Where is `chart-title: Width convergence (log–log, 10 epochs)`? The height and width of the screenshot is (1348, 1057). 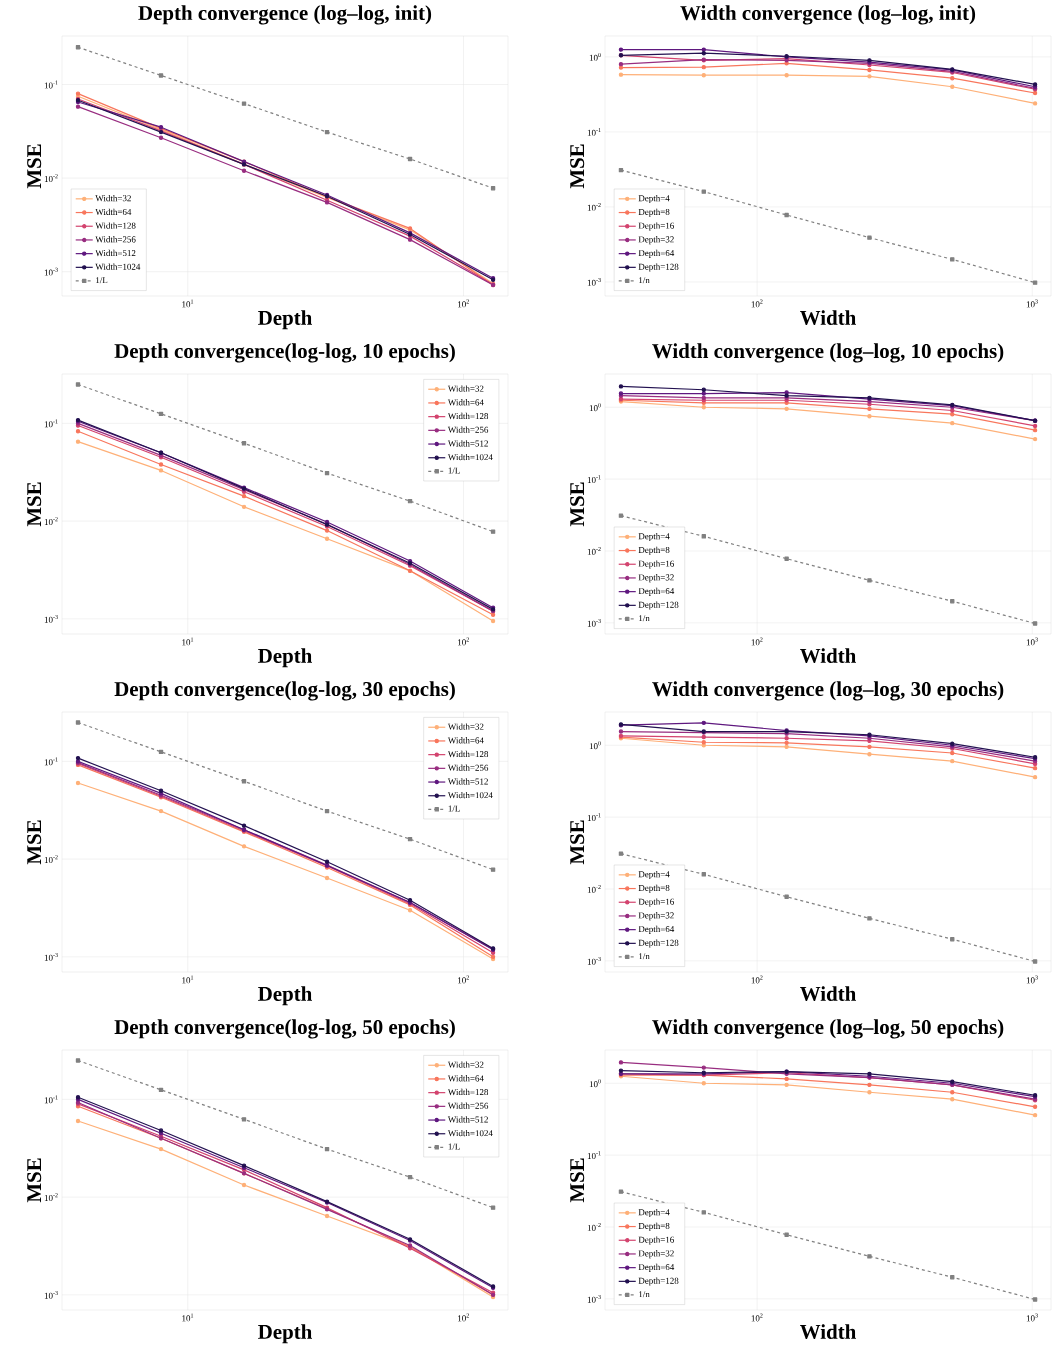 chart-title: Width convergence (log–log, 10 epochs) is located at coordinates (828, 353).